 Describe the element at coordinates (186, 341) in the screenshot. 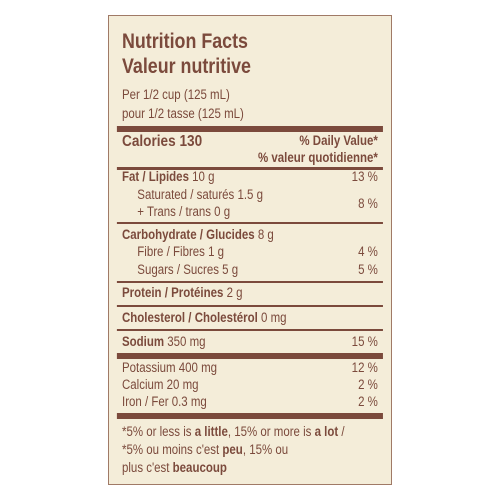

I see `amount: 350 mg` at that location.